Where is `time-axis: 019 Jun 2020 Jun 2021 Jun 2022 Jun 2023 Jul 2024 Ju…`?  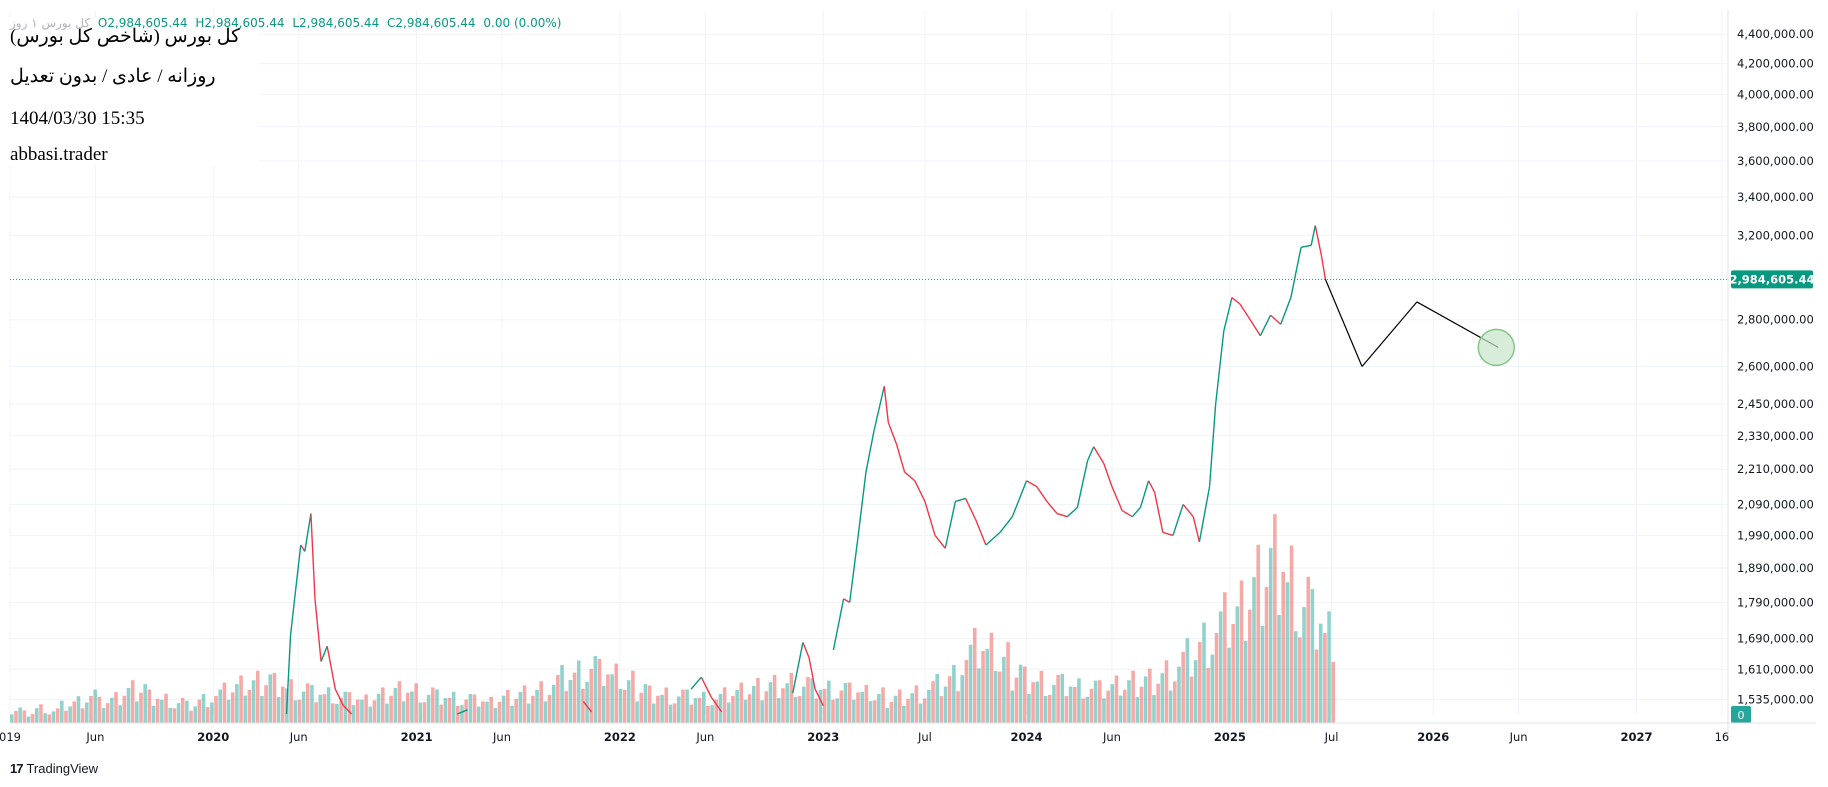
time-axis: 019 Jun 2020 Jun 2021 Jun 2022 Jun 2023 Jul 2024 Ju… is located at coordinates (864, 737).